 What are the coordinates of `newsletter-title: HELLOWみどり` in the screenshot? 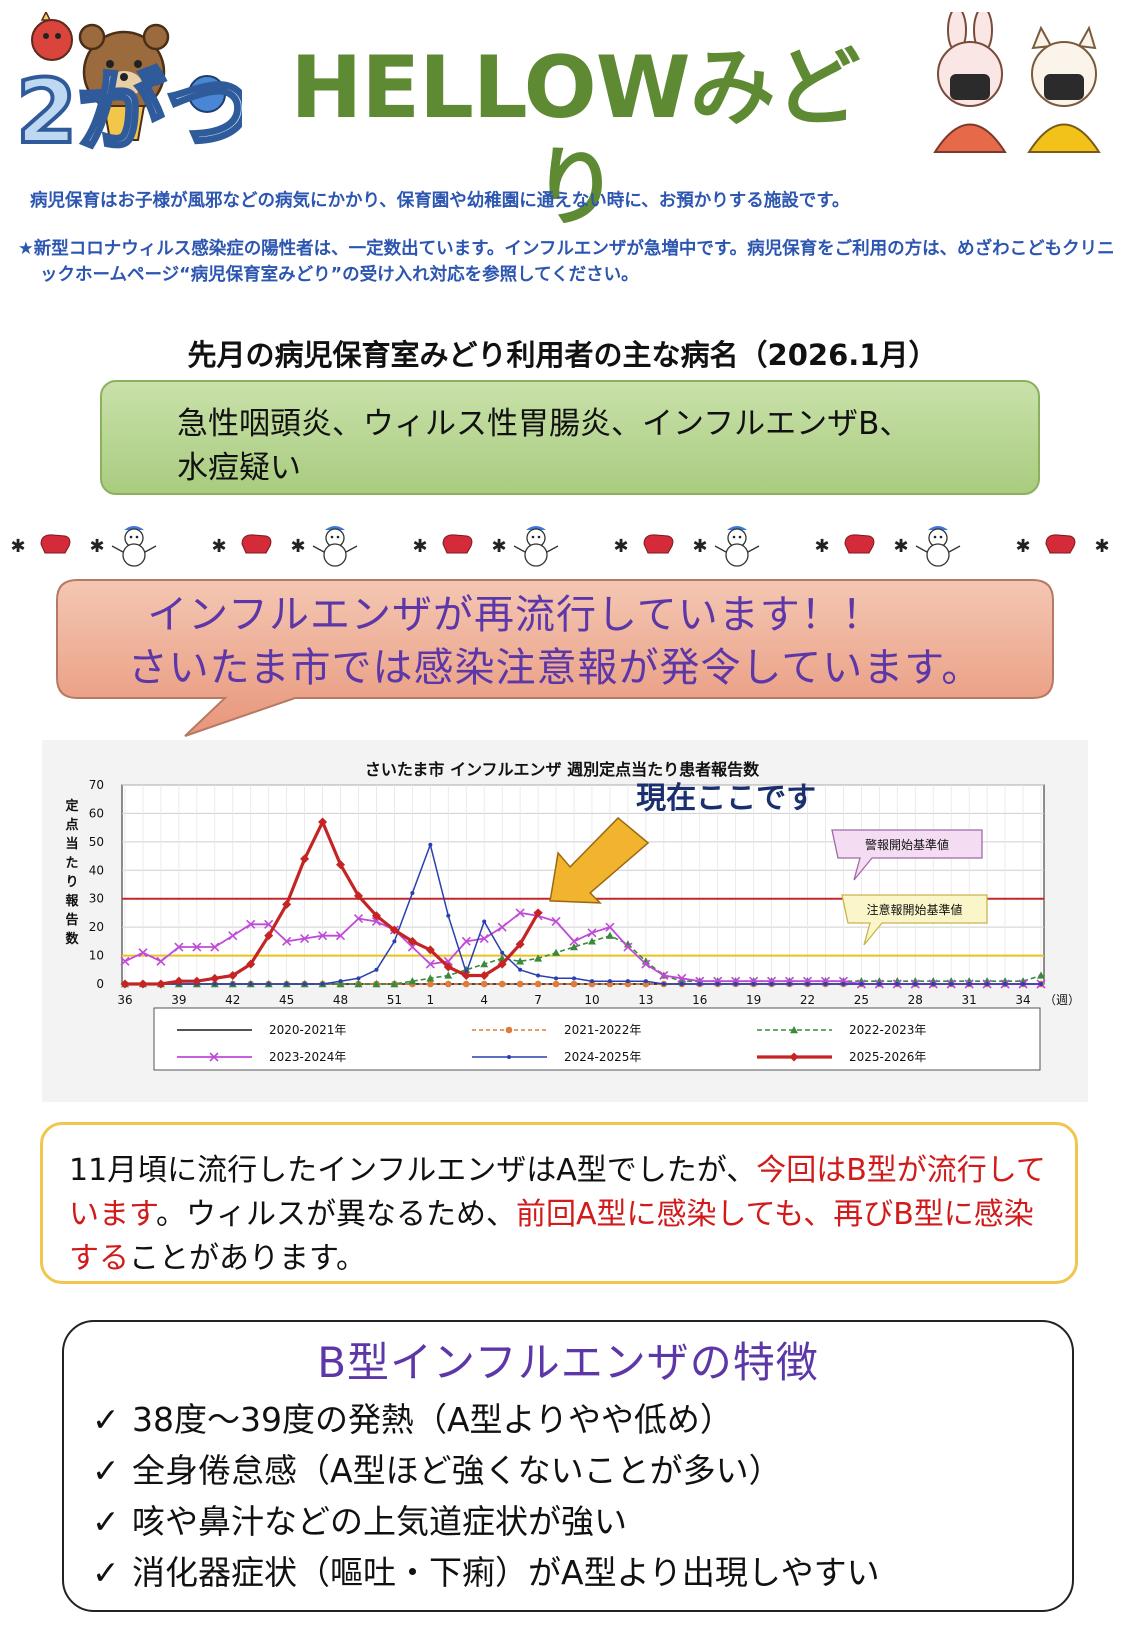 It's located at (575, 138).